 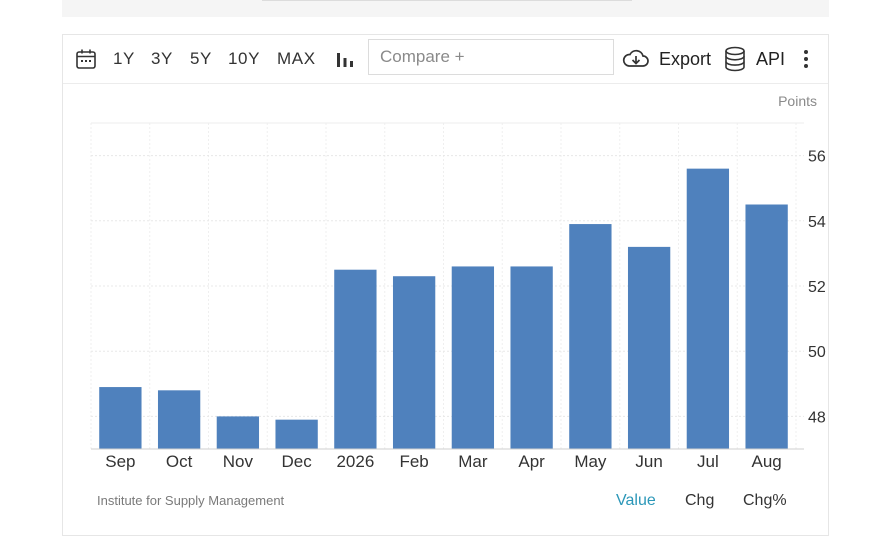 What do you see at coordinates (355, 461) in the screenshot?
I see `x-tick-label: 2026` at bounding box center [355, 461].